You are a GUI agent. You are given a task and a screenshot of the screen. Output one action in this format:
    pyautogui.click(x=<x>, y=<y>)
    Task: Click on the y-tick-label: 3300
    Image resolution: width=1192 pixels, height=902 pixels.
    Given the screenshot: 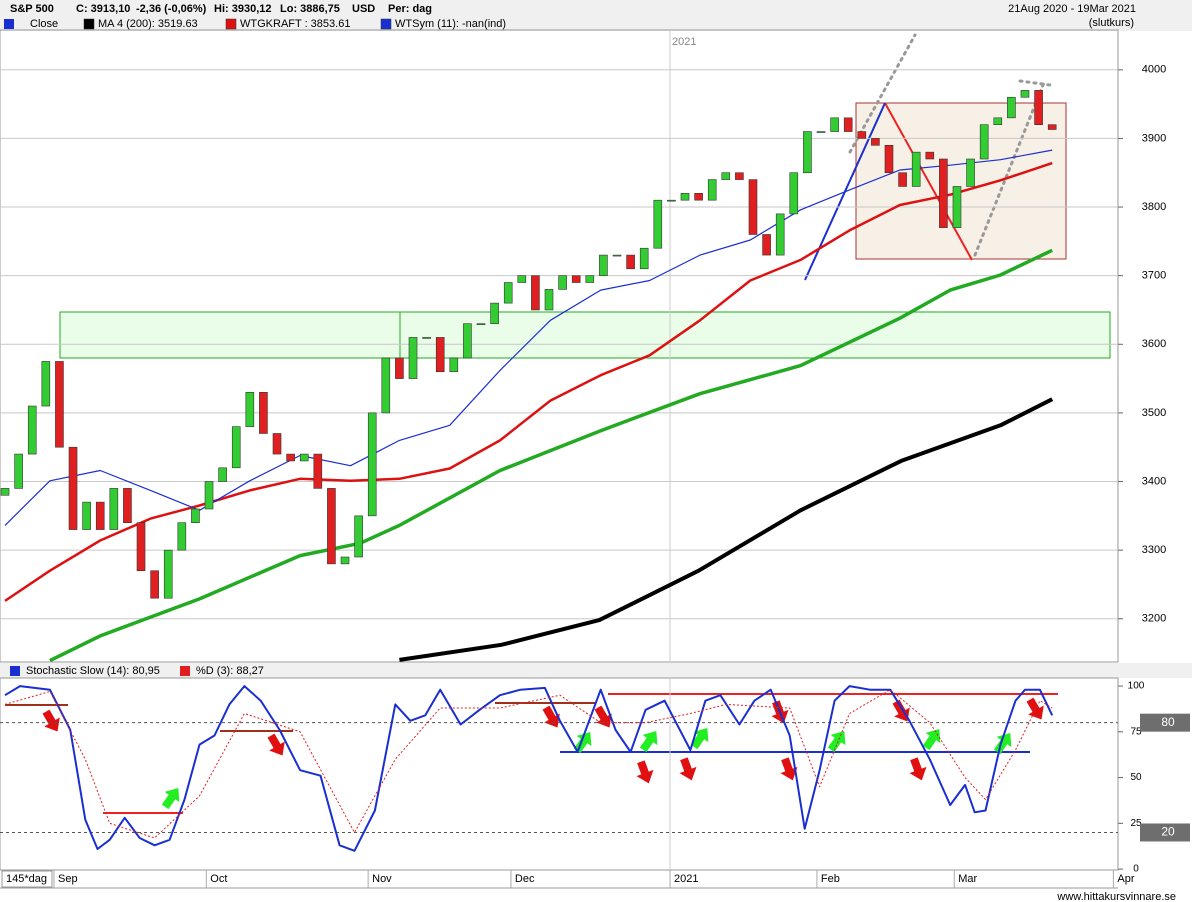 What is the action you would take?
    pyautogui.click(x=1154, y=550)
    